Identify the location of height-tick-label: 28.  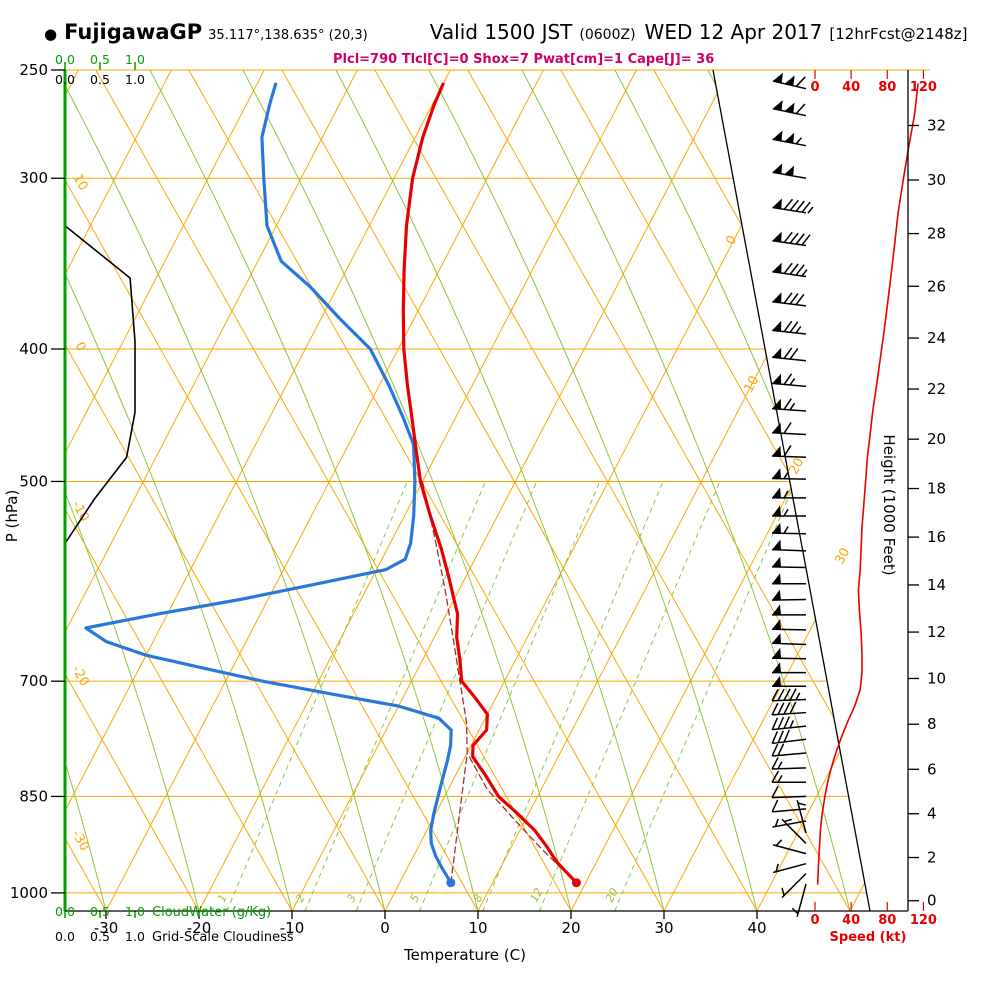
(936, 234).